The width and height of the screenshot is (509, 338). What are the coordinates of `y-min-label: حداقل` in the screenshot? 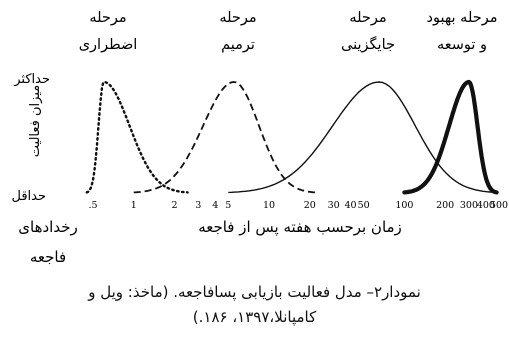 It's located at (28, 196).